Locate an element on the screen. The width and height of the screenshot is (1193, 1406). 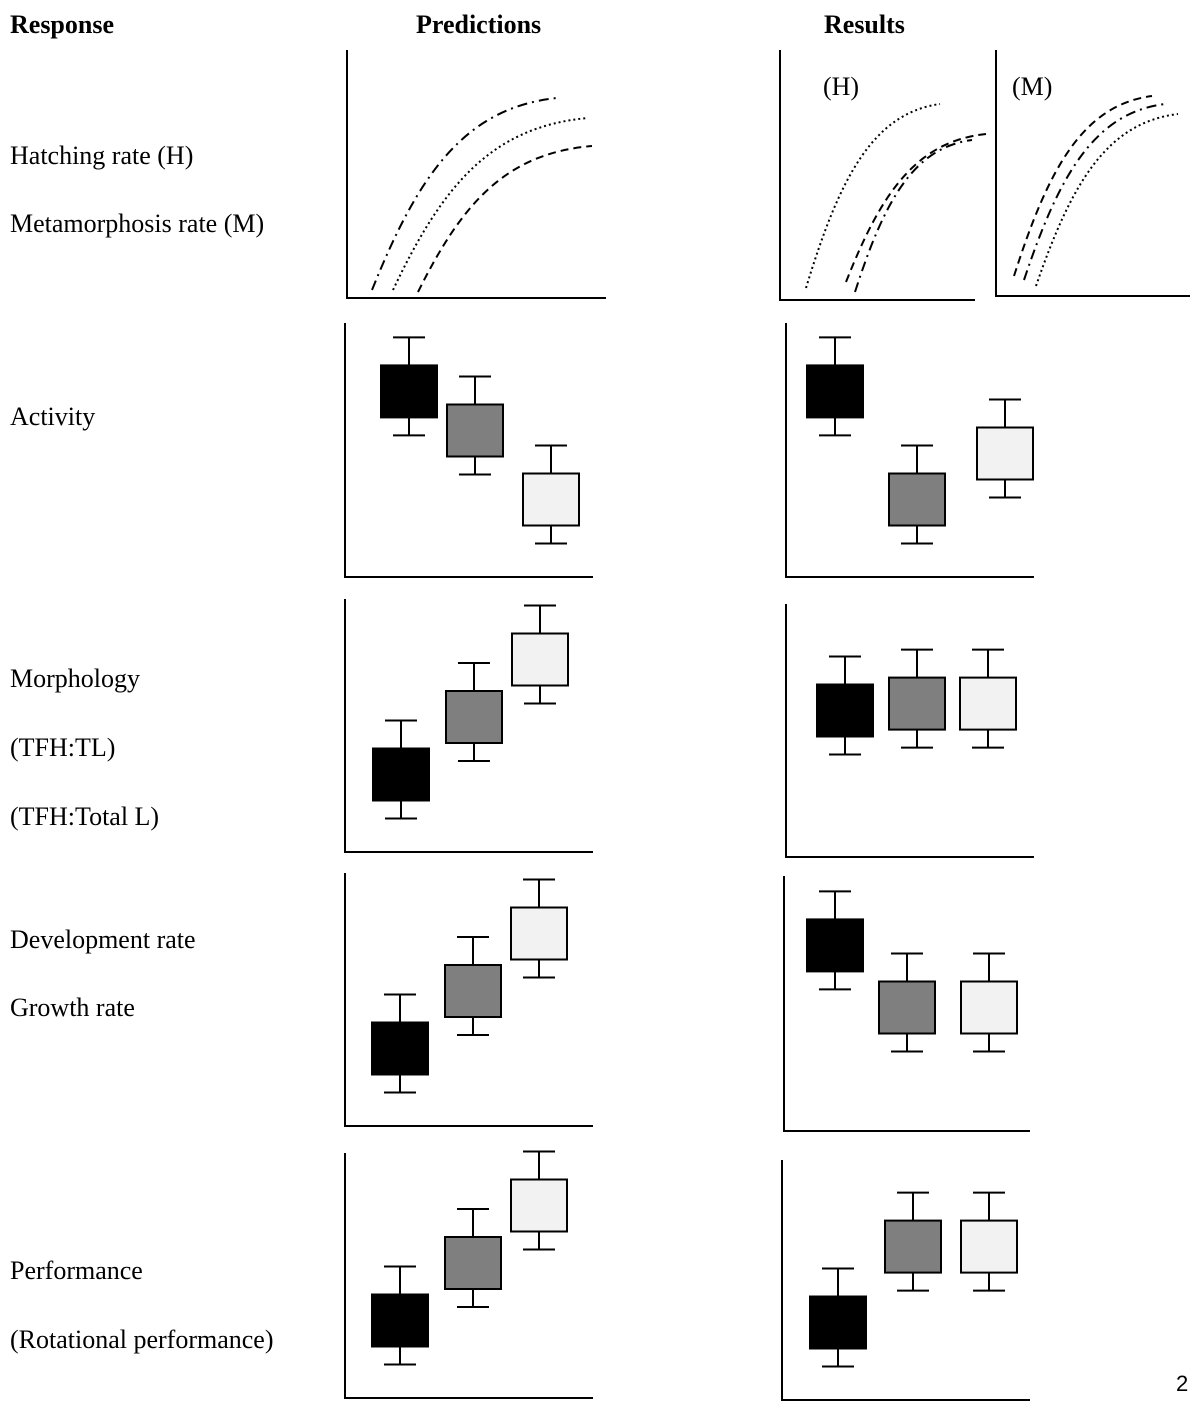
curve-dashed-hatching-results is located at coordinates (916, 208).